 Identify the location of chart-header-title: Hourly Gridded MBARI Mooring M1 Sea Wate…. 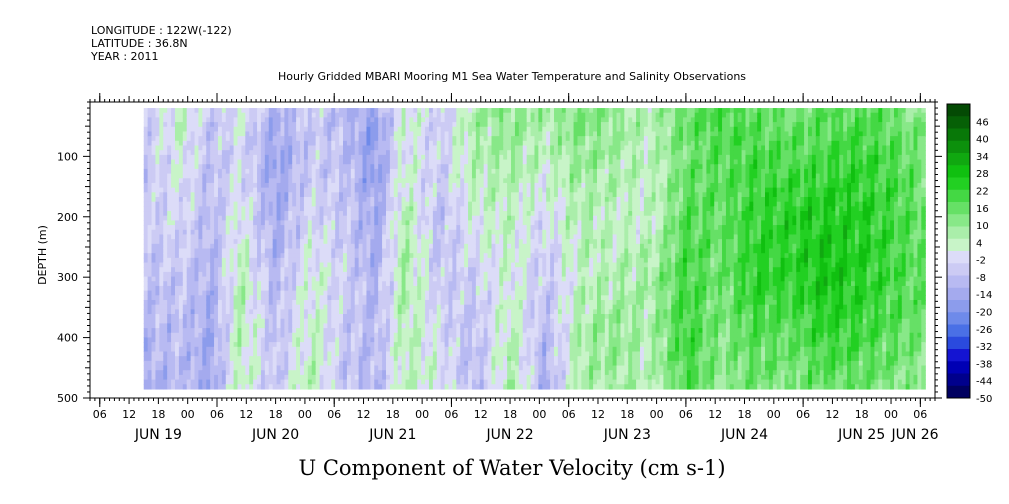
(512, 76).